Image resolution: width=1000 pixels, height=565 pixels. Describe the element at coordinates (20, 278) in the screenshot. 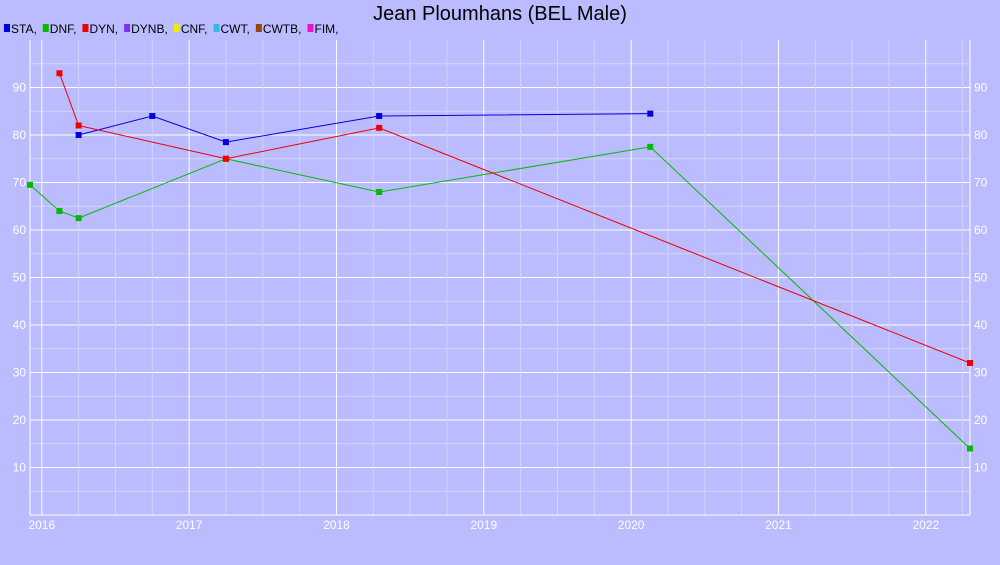

I see `y-tick-label-left: 50` at that location.